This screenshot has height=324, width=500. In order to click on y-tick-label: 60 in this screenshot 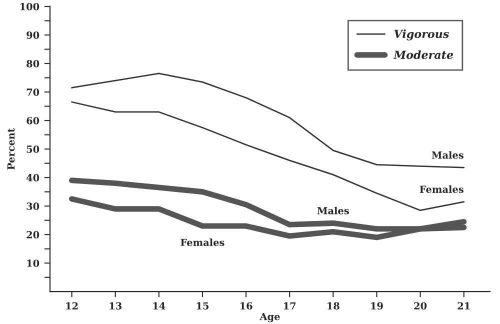, I will do `click(33, 120)`.